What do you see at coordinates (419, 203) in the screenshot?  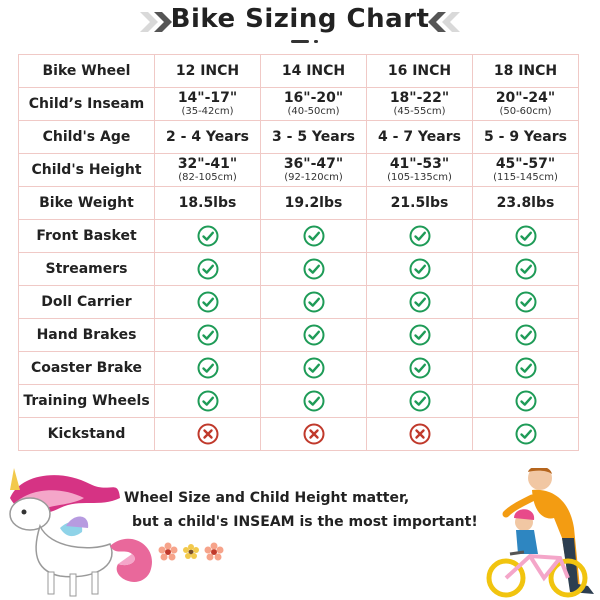 I see `table-cell: 21.5lbs` at bounding box center [419, 203].